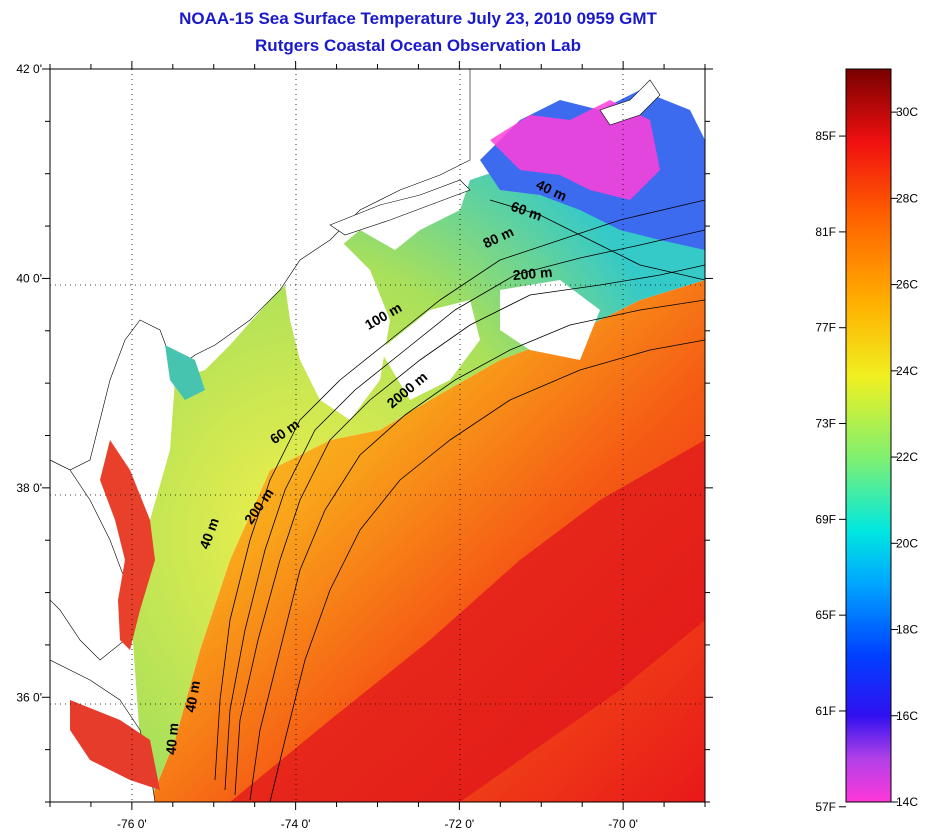 The height and width of the screenshot is (832, 928). I want to click on colorbar, so click(868, 435).